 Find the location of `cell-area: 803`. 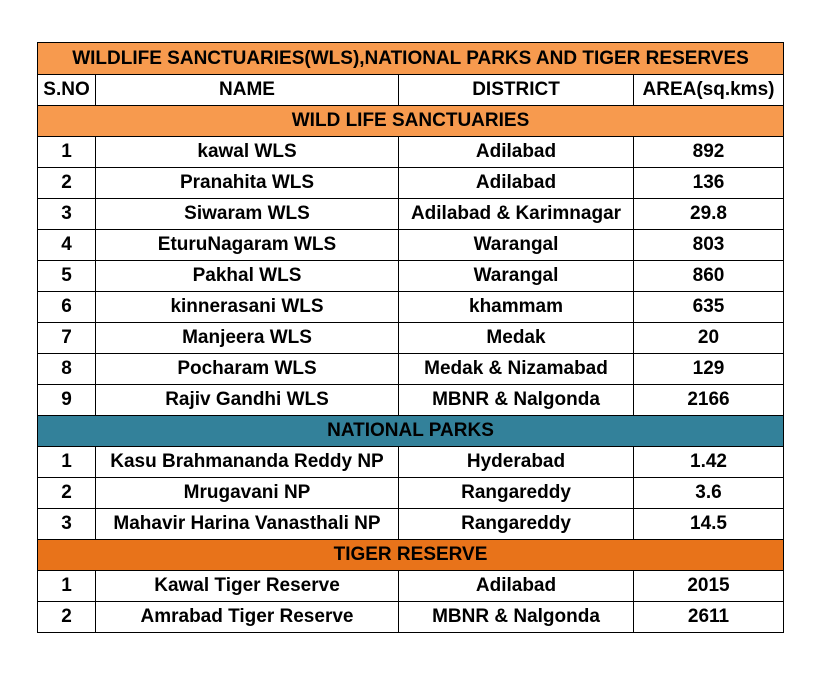

cell-area: 803 is located at coordinates (708, 245).